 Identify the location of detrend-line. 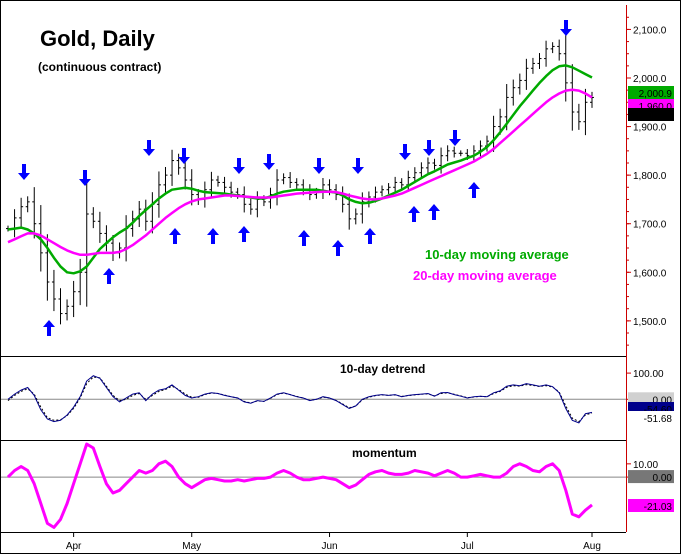
(300, 399).